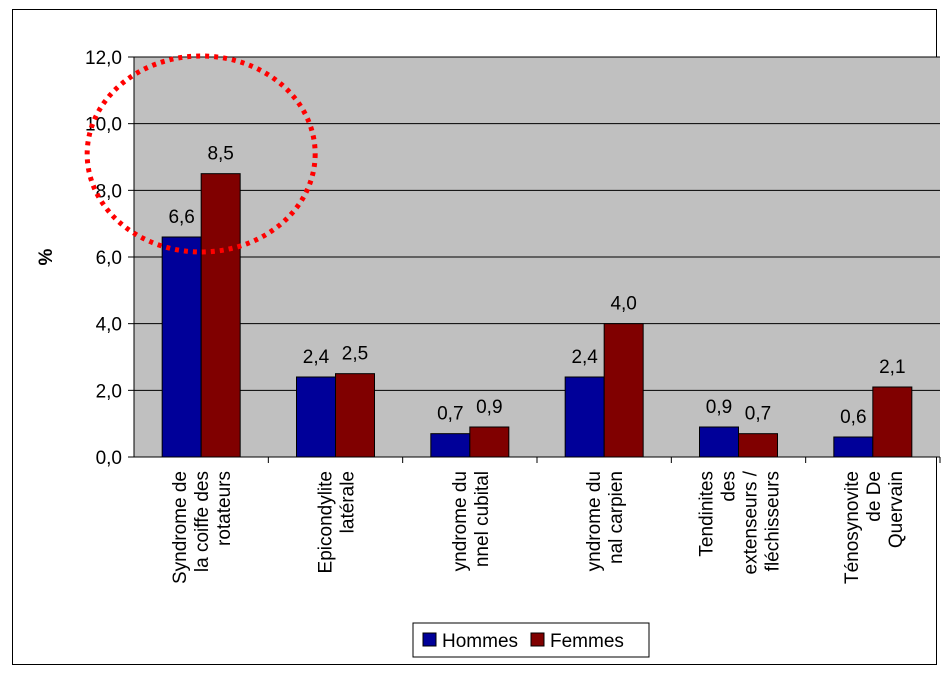  I want to click on data-label-femmes-5: 2,1, so click(892, 367).